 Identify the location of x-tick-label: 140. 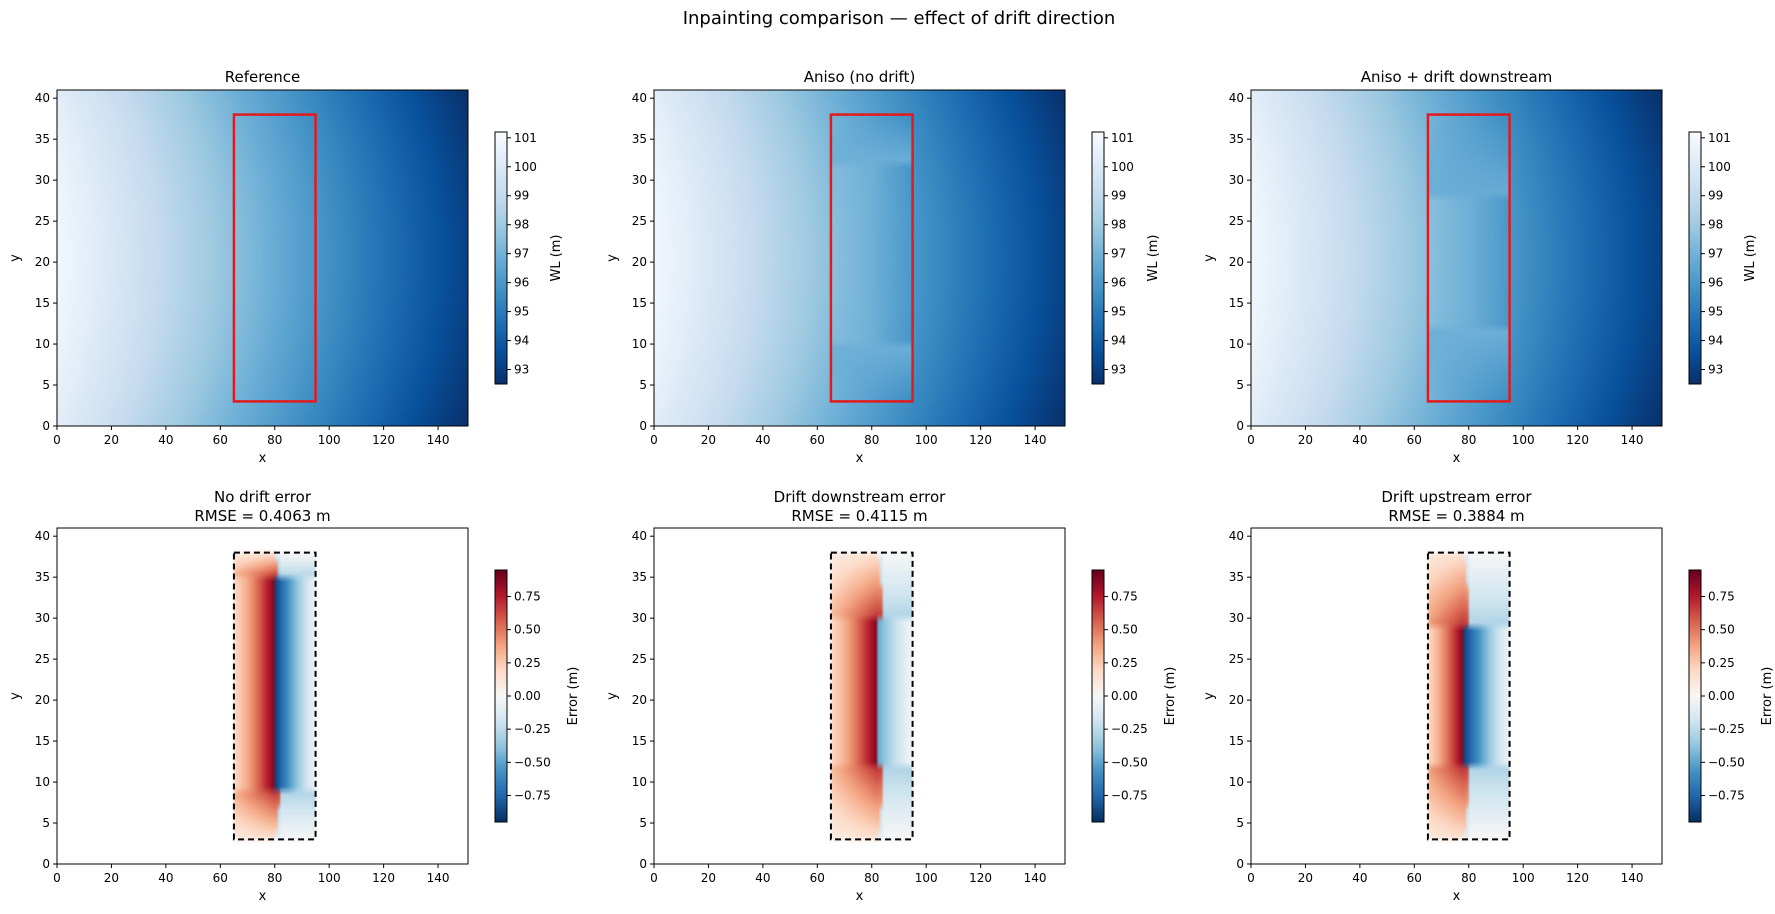
(1632, 878).